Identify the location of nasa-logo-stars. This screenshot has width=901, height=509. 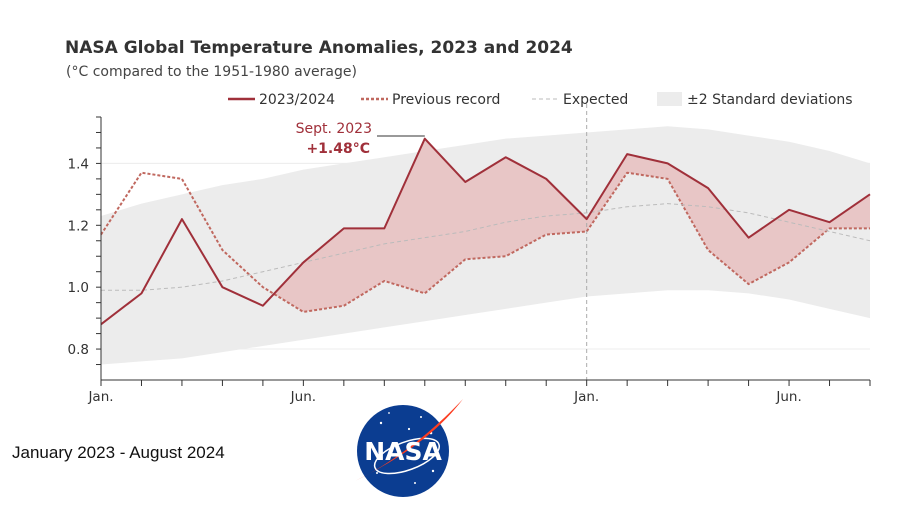
(402, 448).